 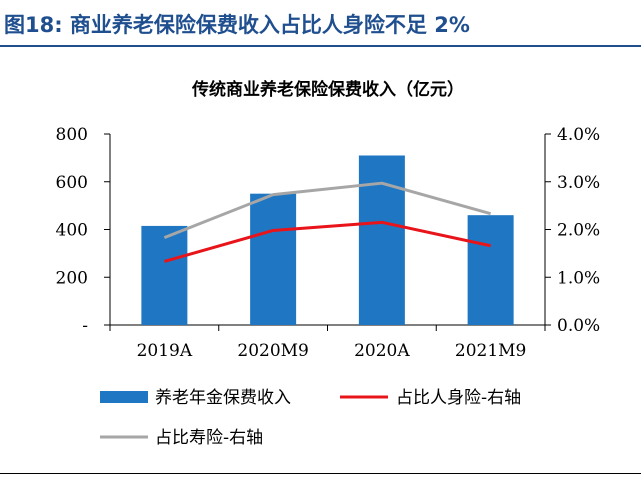 I want to click on line-share-life-insurance, so click(x=327, y=241).